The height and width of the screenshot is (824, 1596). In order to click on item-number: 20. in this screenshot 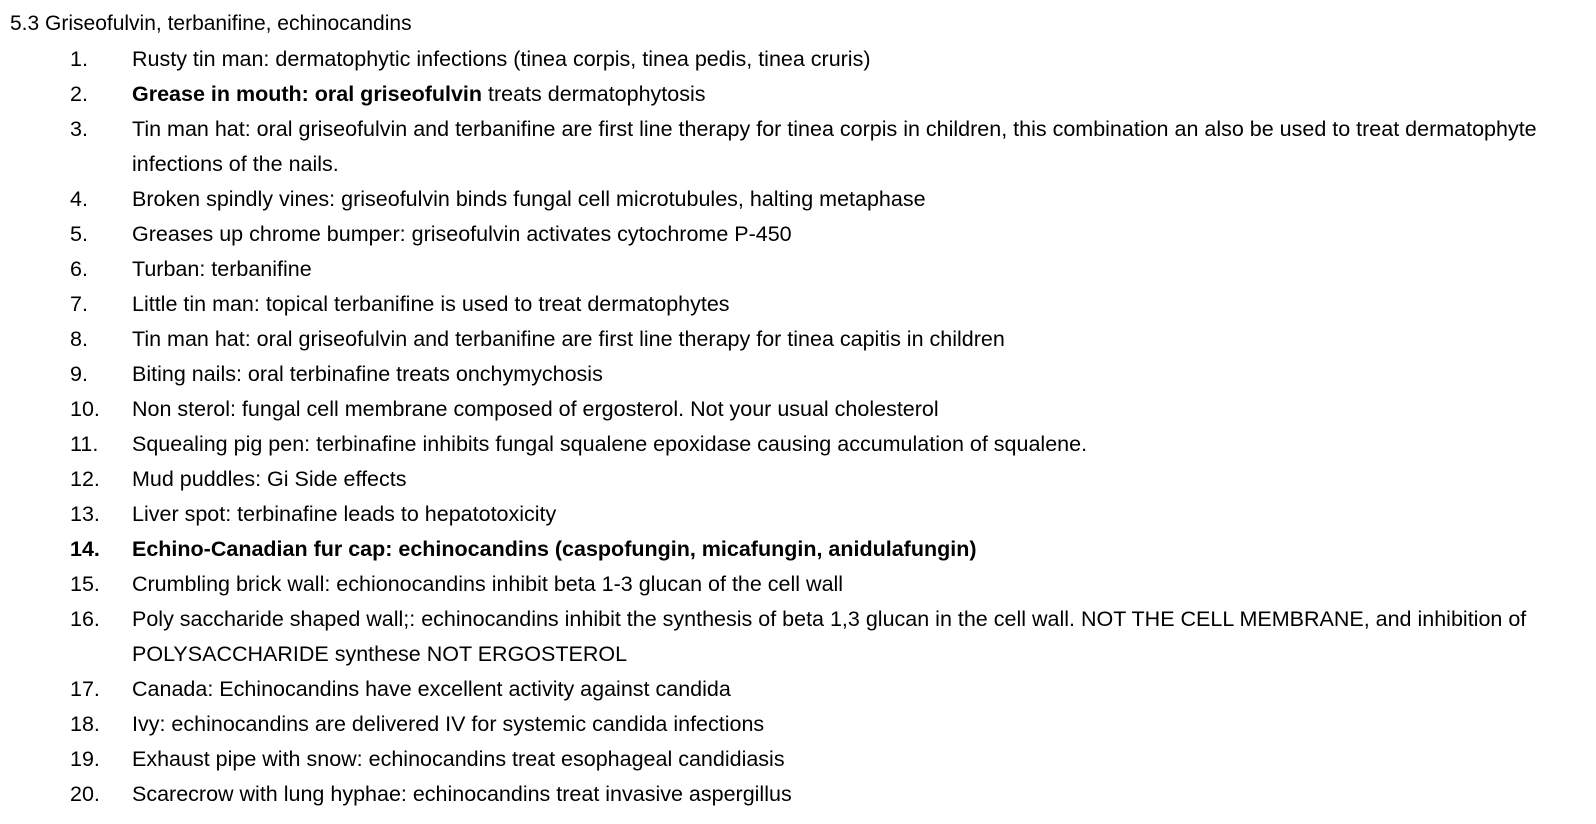, I will do `click(85, 794)`.